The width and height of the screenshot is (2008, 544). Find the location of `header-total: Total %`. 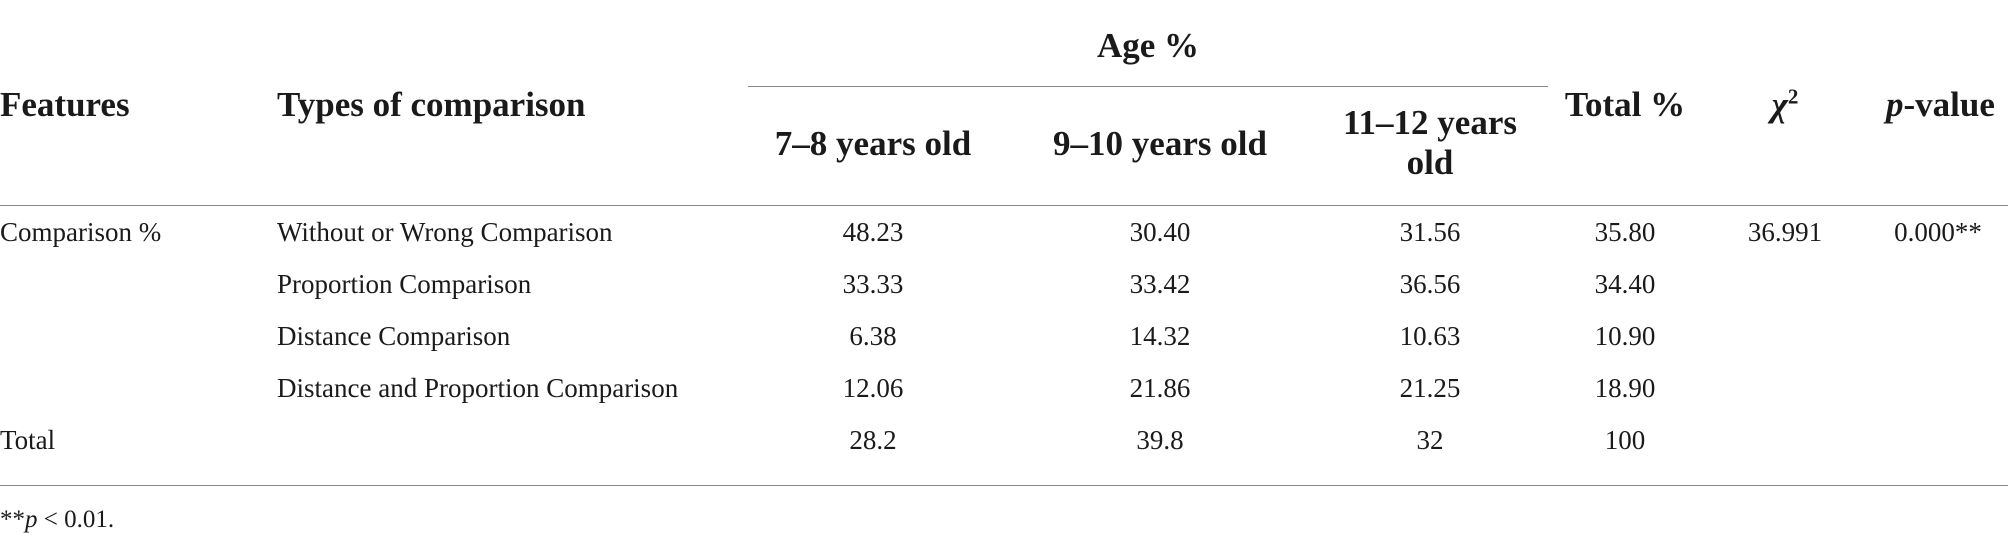

header-total: Total % is located at coordinates (1625, 104).